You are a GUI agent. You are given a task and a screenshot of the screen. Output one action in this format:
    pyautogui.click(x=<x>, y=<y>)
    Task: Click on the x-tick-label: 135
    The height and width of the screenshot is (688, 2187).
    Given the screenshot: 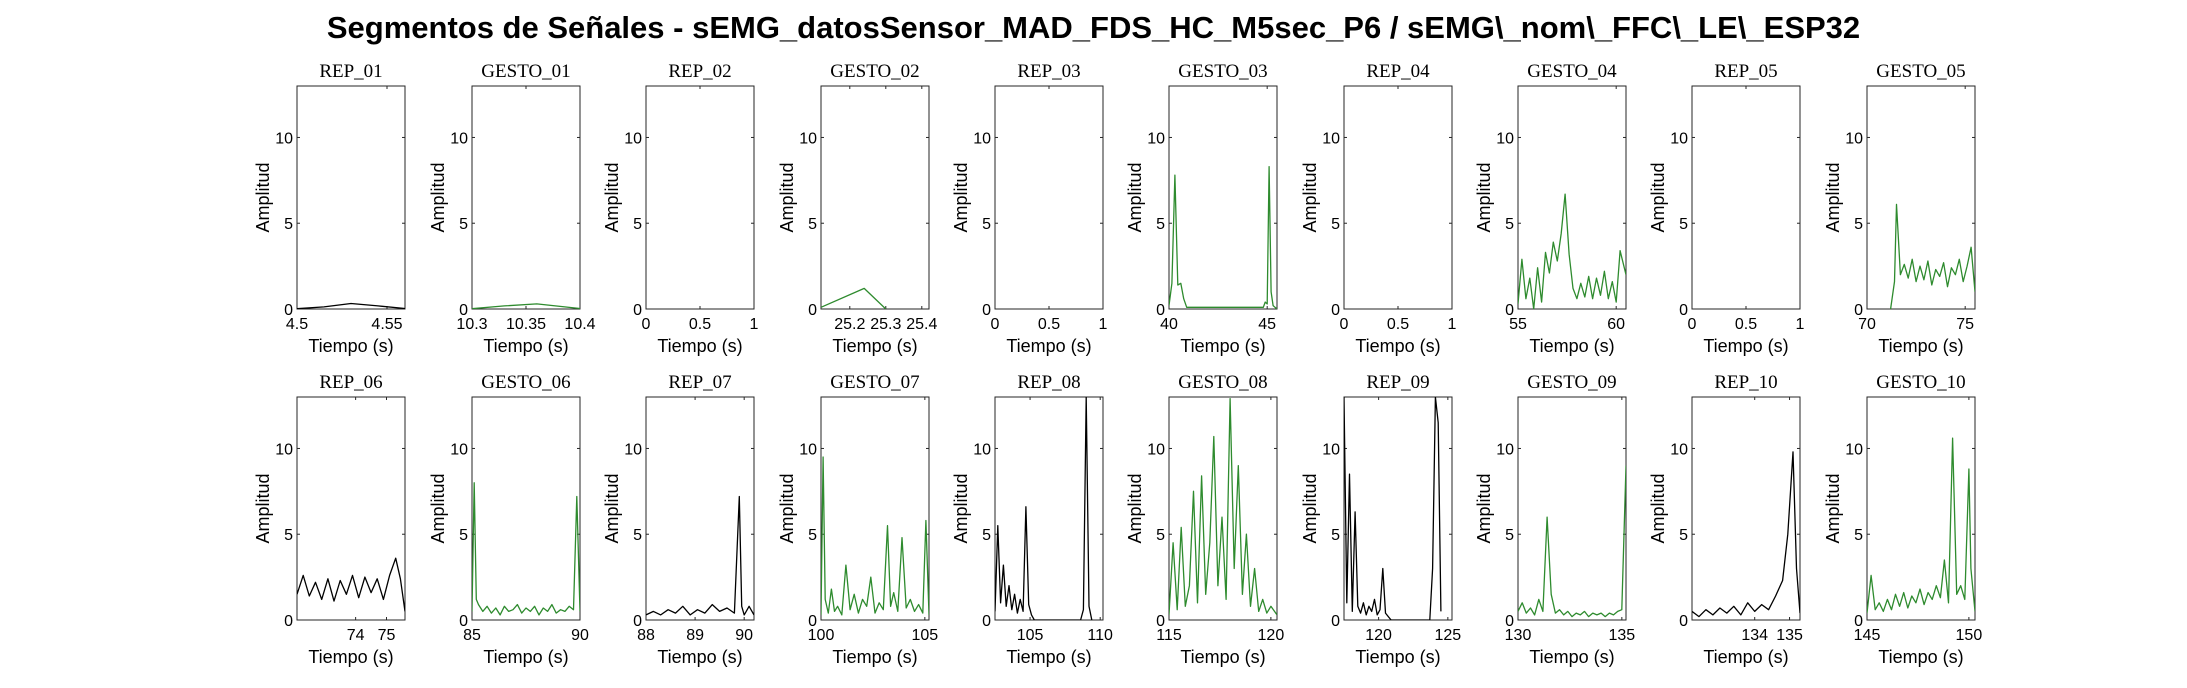 What is the action you would take?
    pyautogui.click(x=1621, y=635)
    